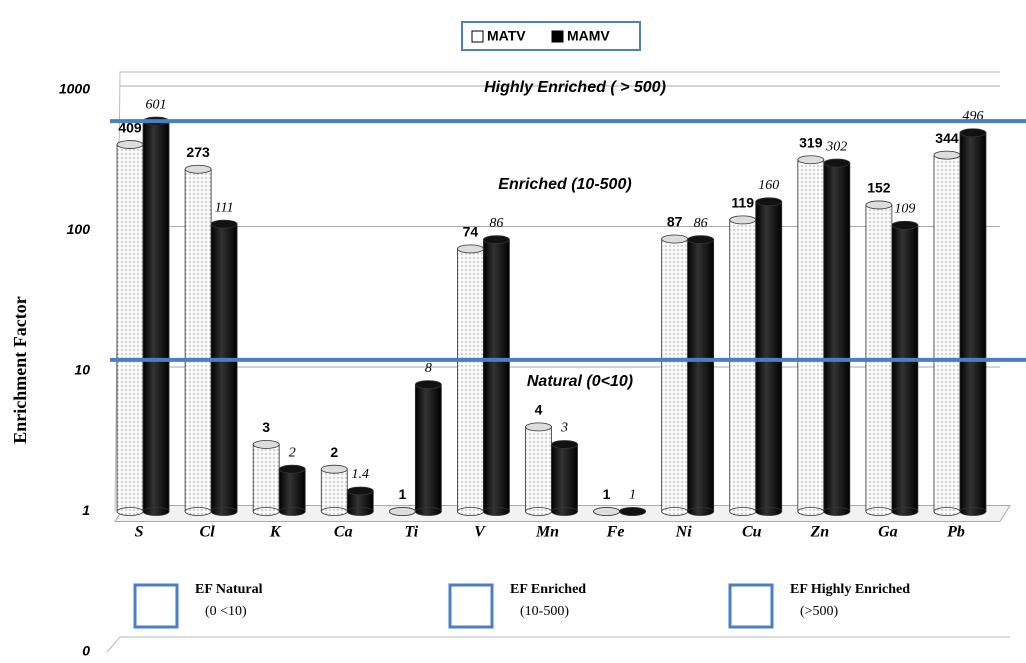 Image resolution: width=1026 pixels, height=663 pixels. I want to click on value-label: 87, so click(675, 222).